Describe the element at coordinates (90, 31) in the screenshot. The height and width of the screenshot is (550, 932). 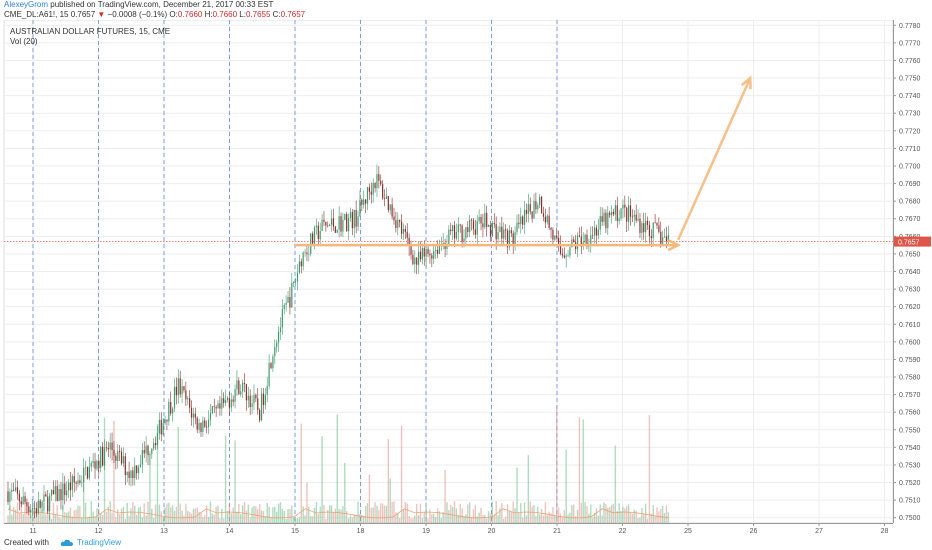
I see `chart-title: AUSTRALIAN DOLLAR FUTURES, 15, CME` at that location.